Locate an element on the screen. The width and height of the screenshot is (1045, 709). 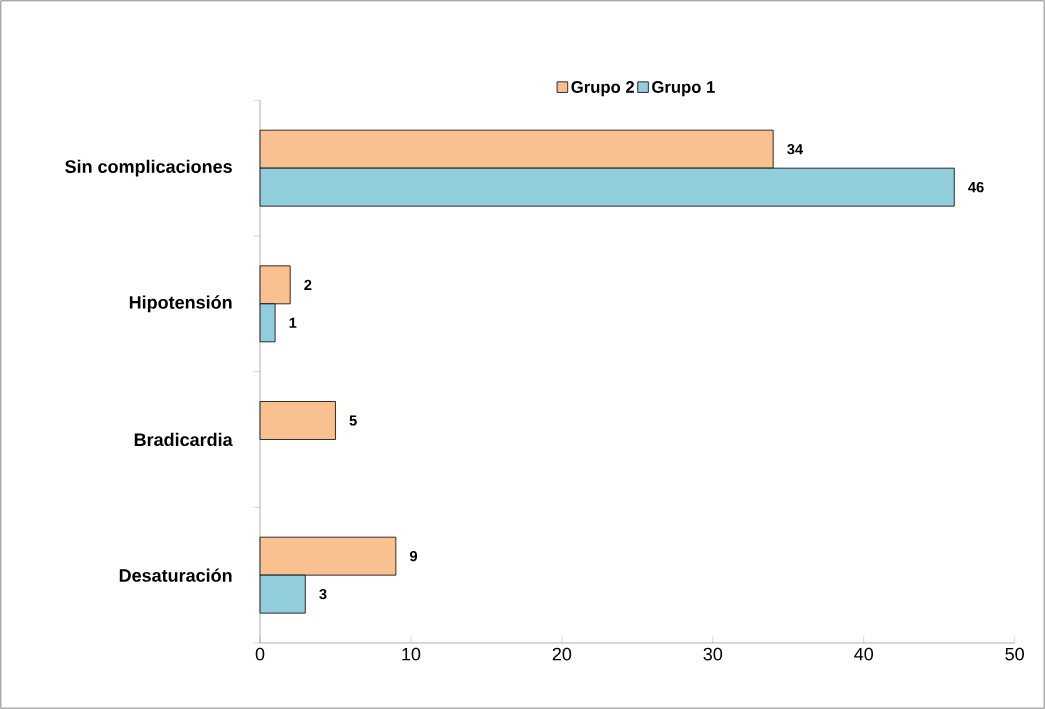
data-label: 34 is located at coordinates (795, 149).